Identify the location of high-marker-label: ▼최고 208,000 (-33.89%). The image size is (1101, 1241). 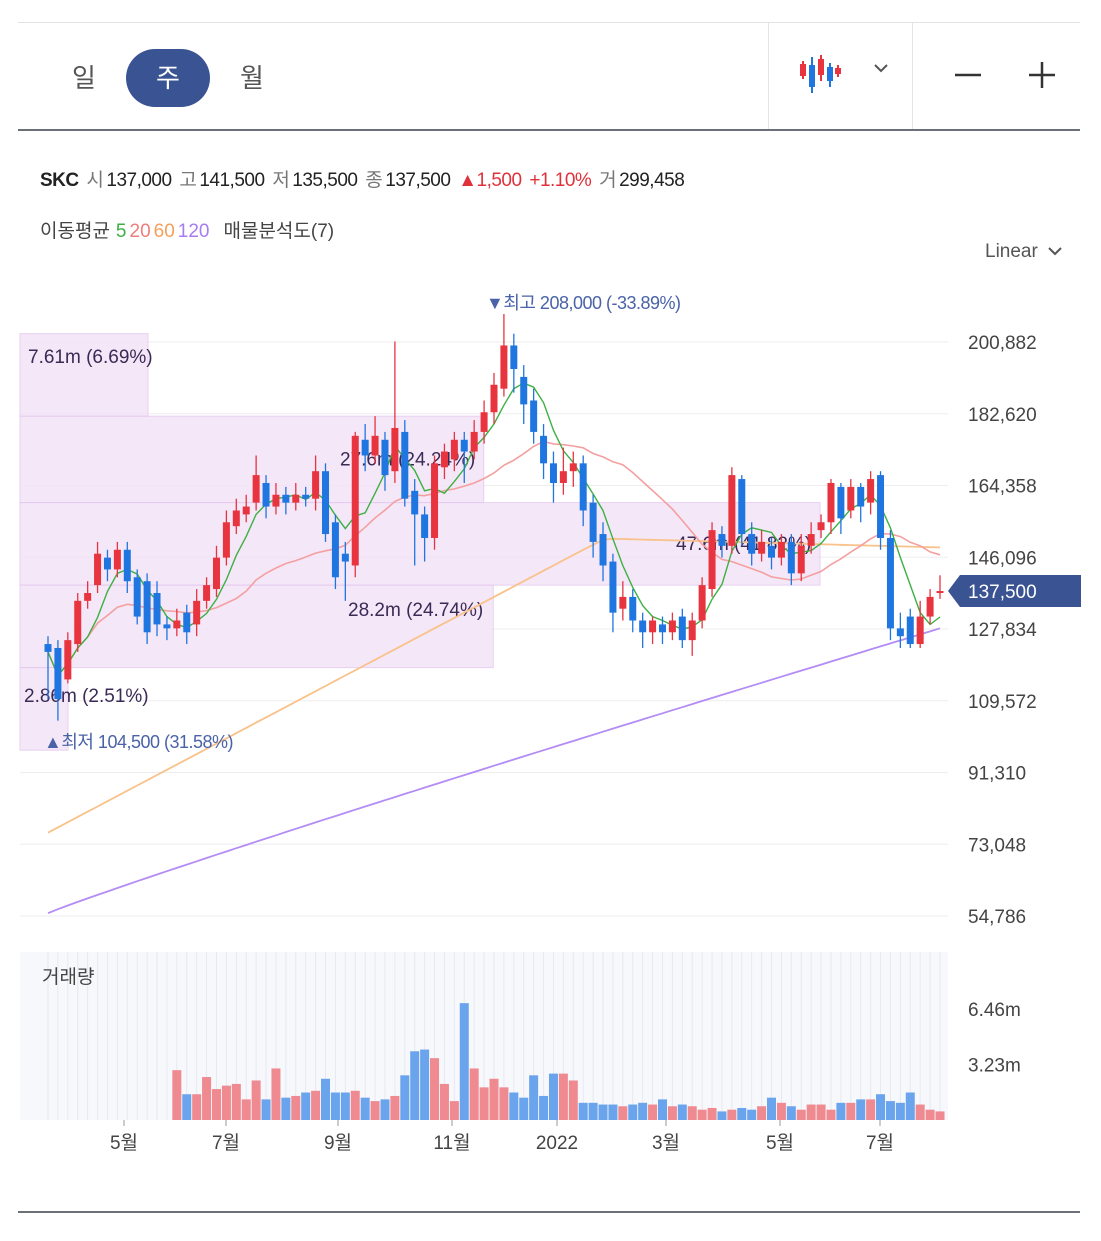
(583, 303).